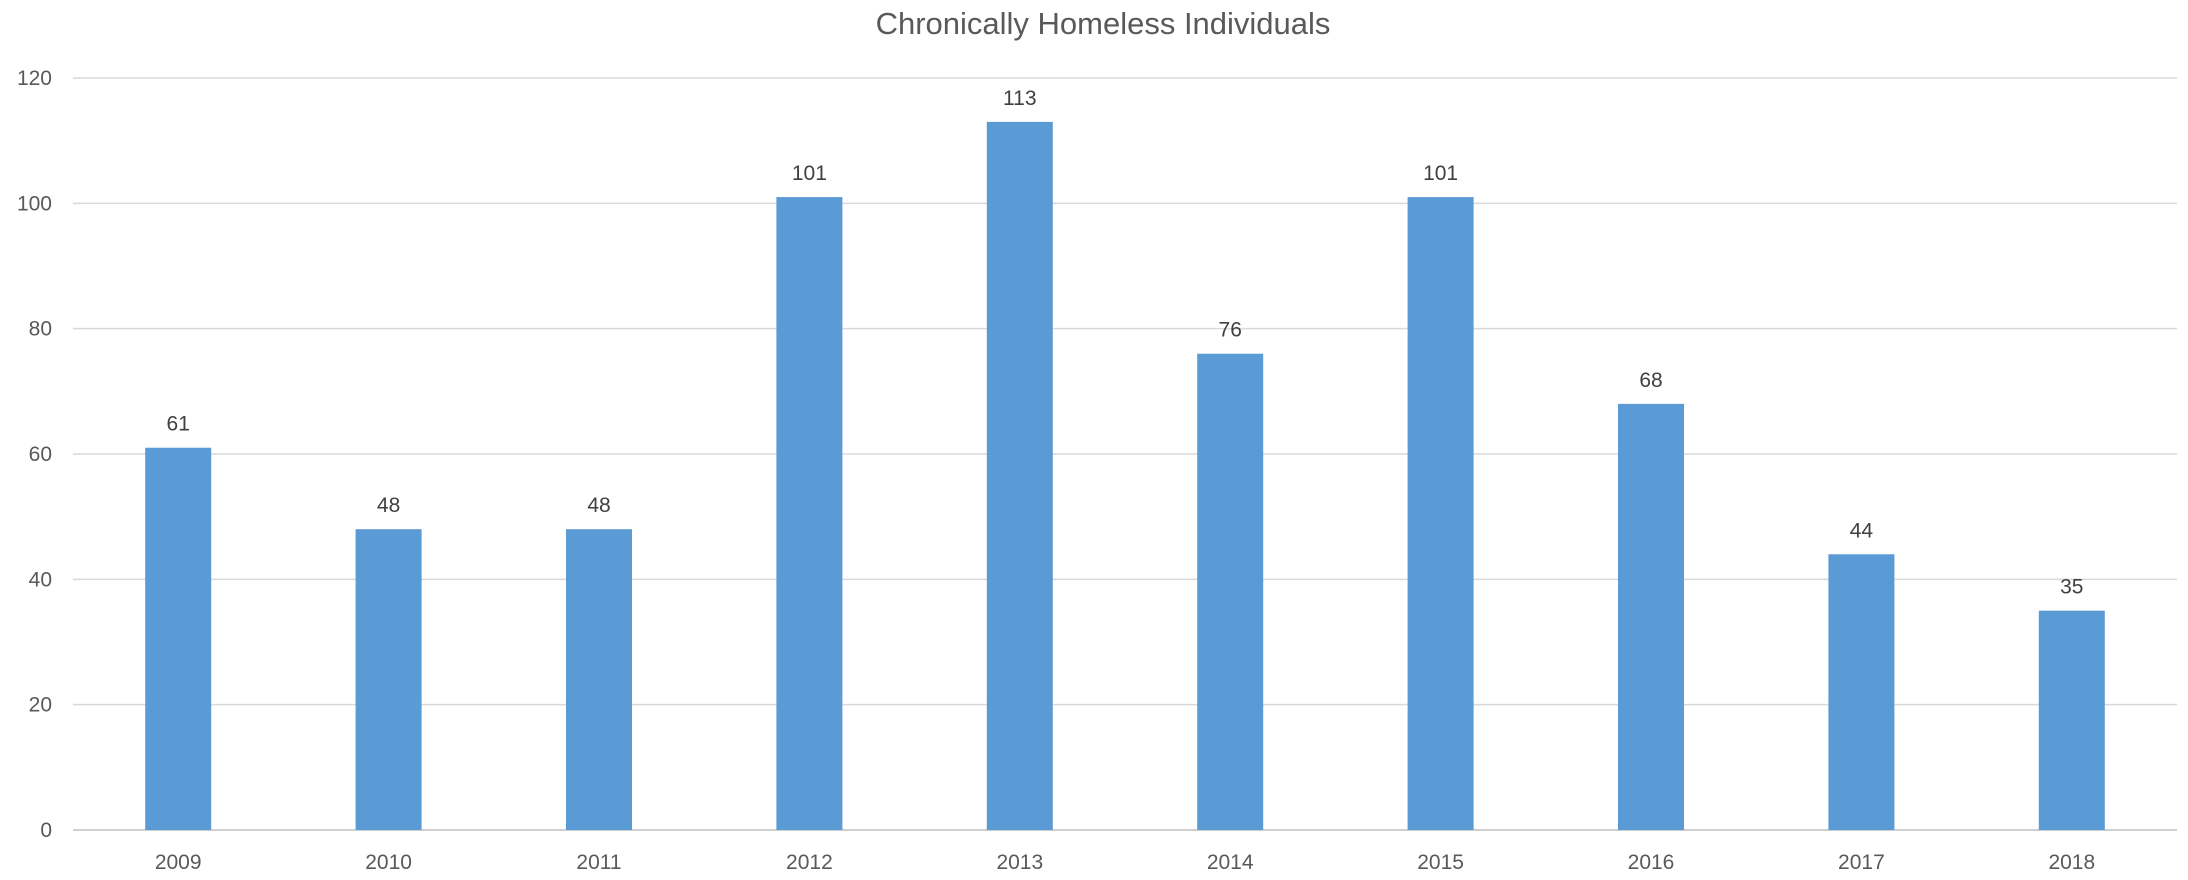 The image size is (2188, 880). What do you see at coordinates (809, 862) in the screenshot?
I see `x-tick-label: 2012` at bounding box center [809, 862].